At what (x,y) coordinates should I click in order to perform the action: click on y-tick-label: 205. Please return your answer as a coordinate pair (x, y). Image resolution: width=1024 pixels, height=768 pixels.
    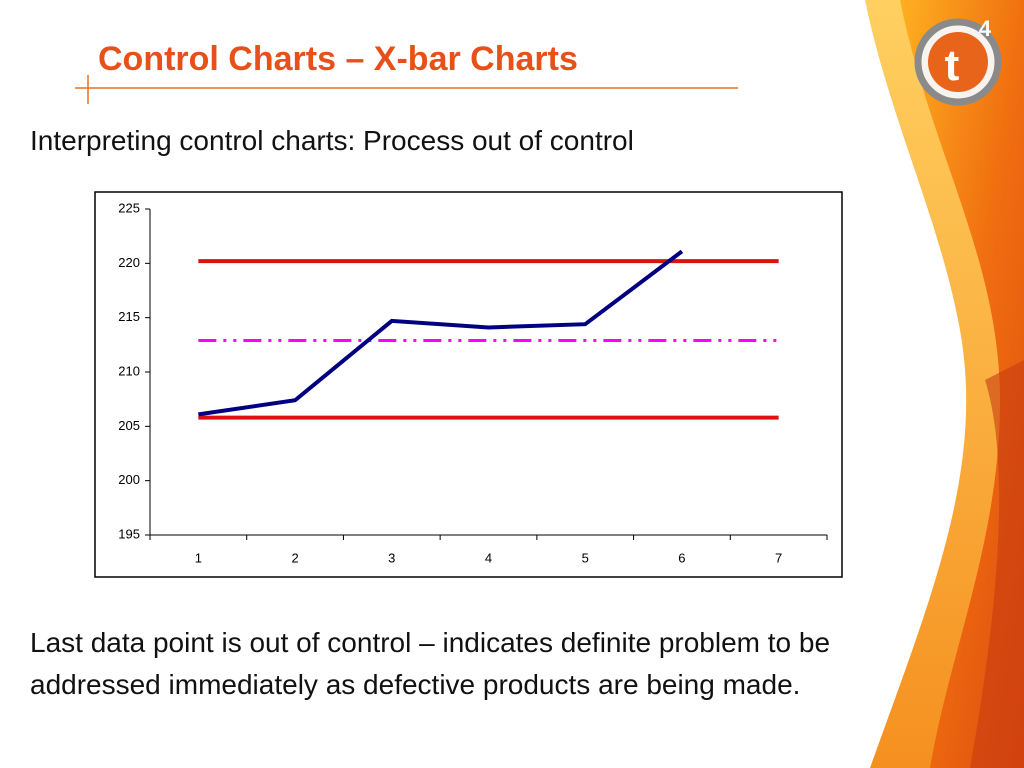
    Looking at the image, I should click on (129, 425).